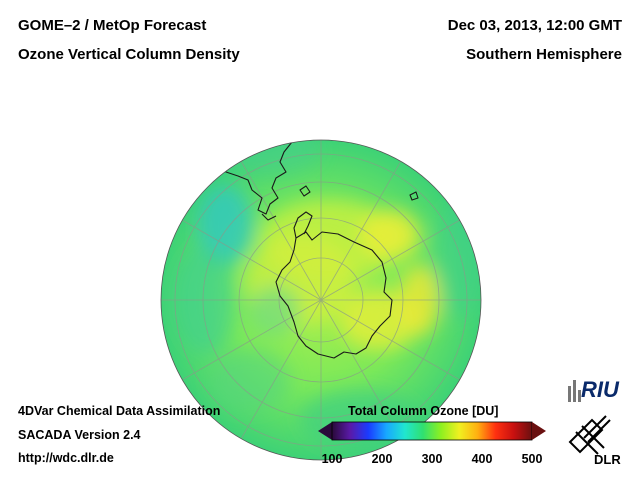  I want to click on colorbar-title: Total Column Ozone [DU], so click(423, 411).